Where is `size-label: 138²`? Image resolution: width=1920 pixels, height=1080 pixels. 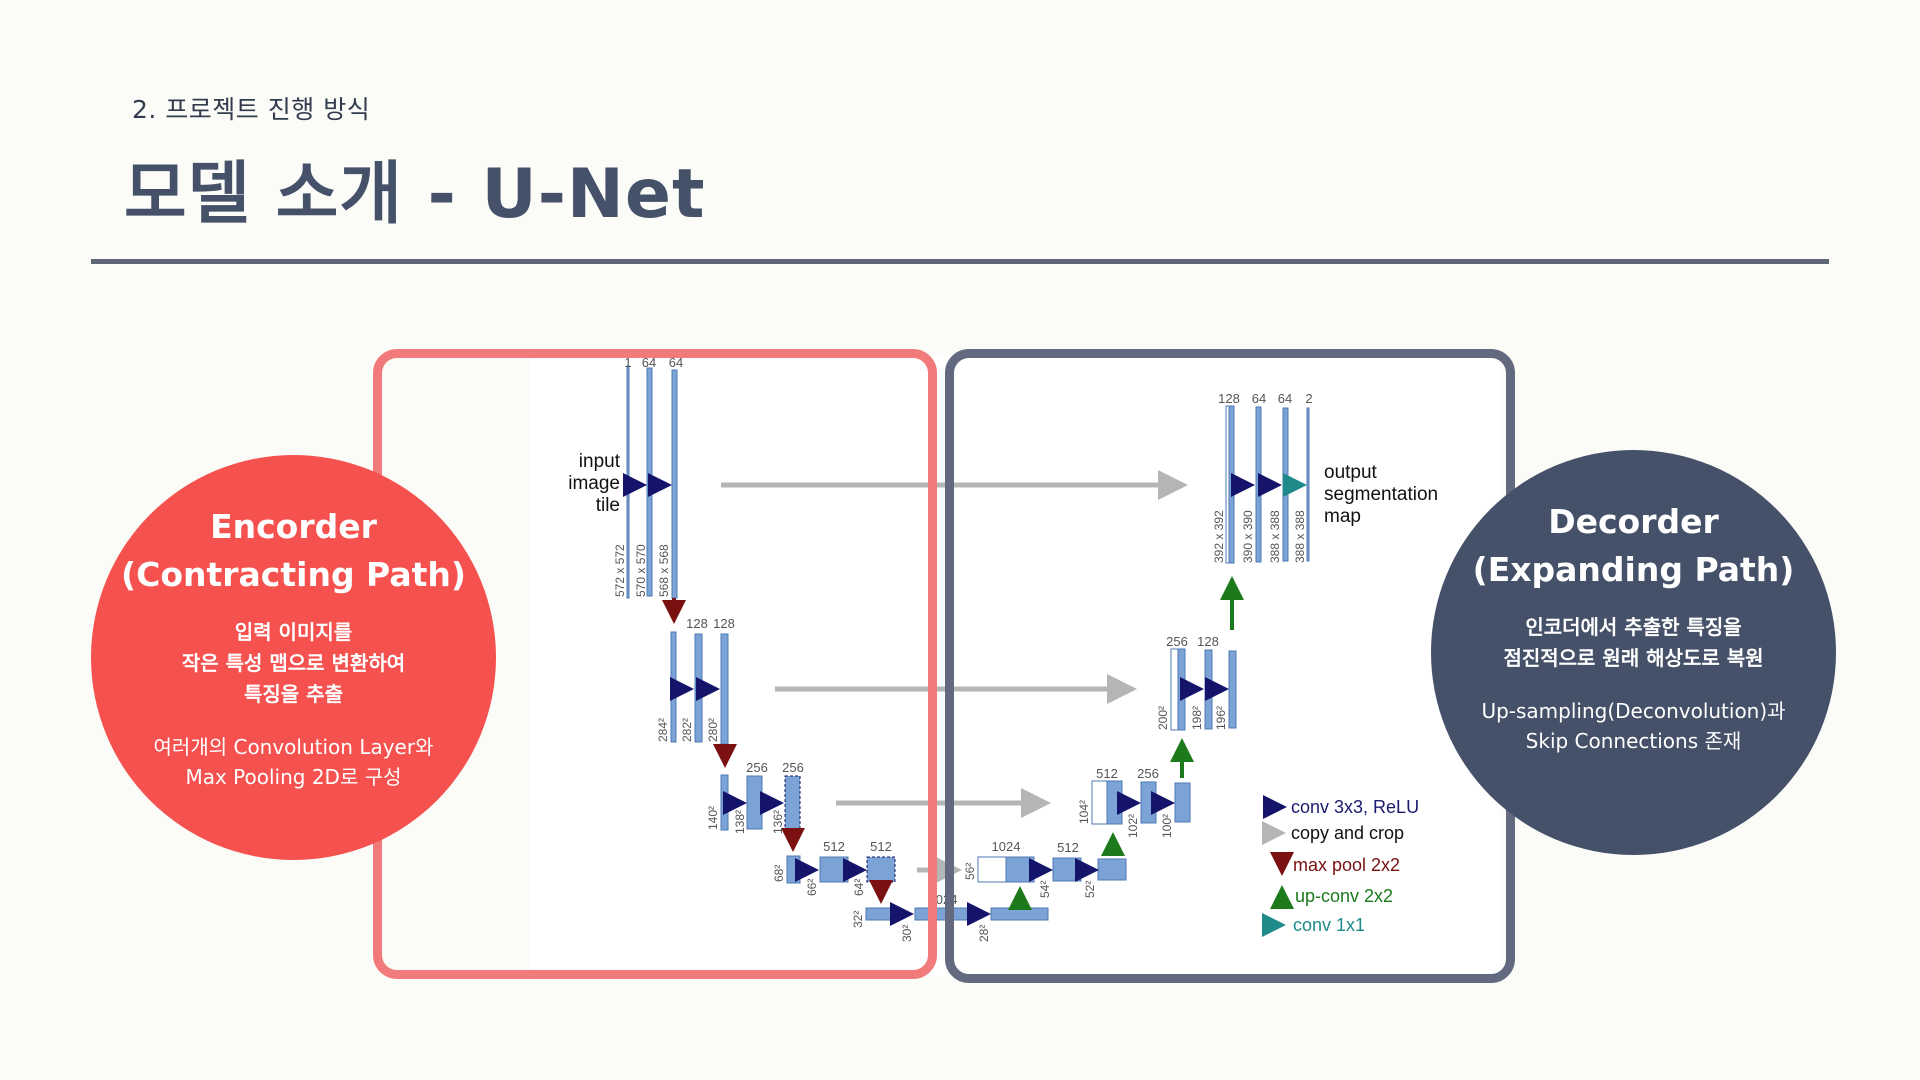
size-label: 138² is located at coordinates (740, 822).